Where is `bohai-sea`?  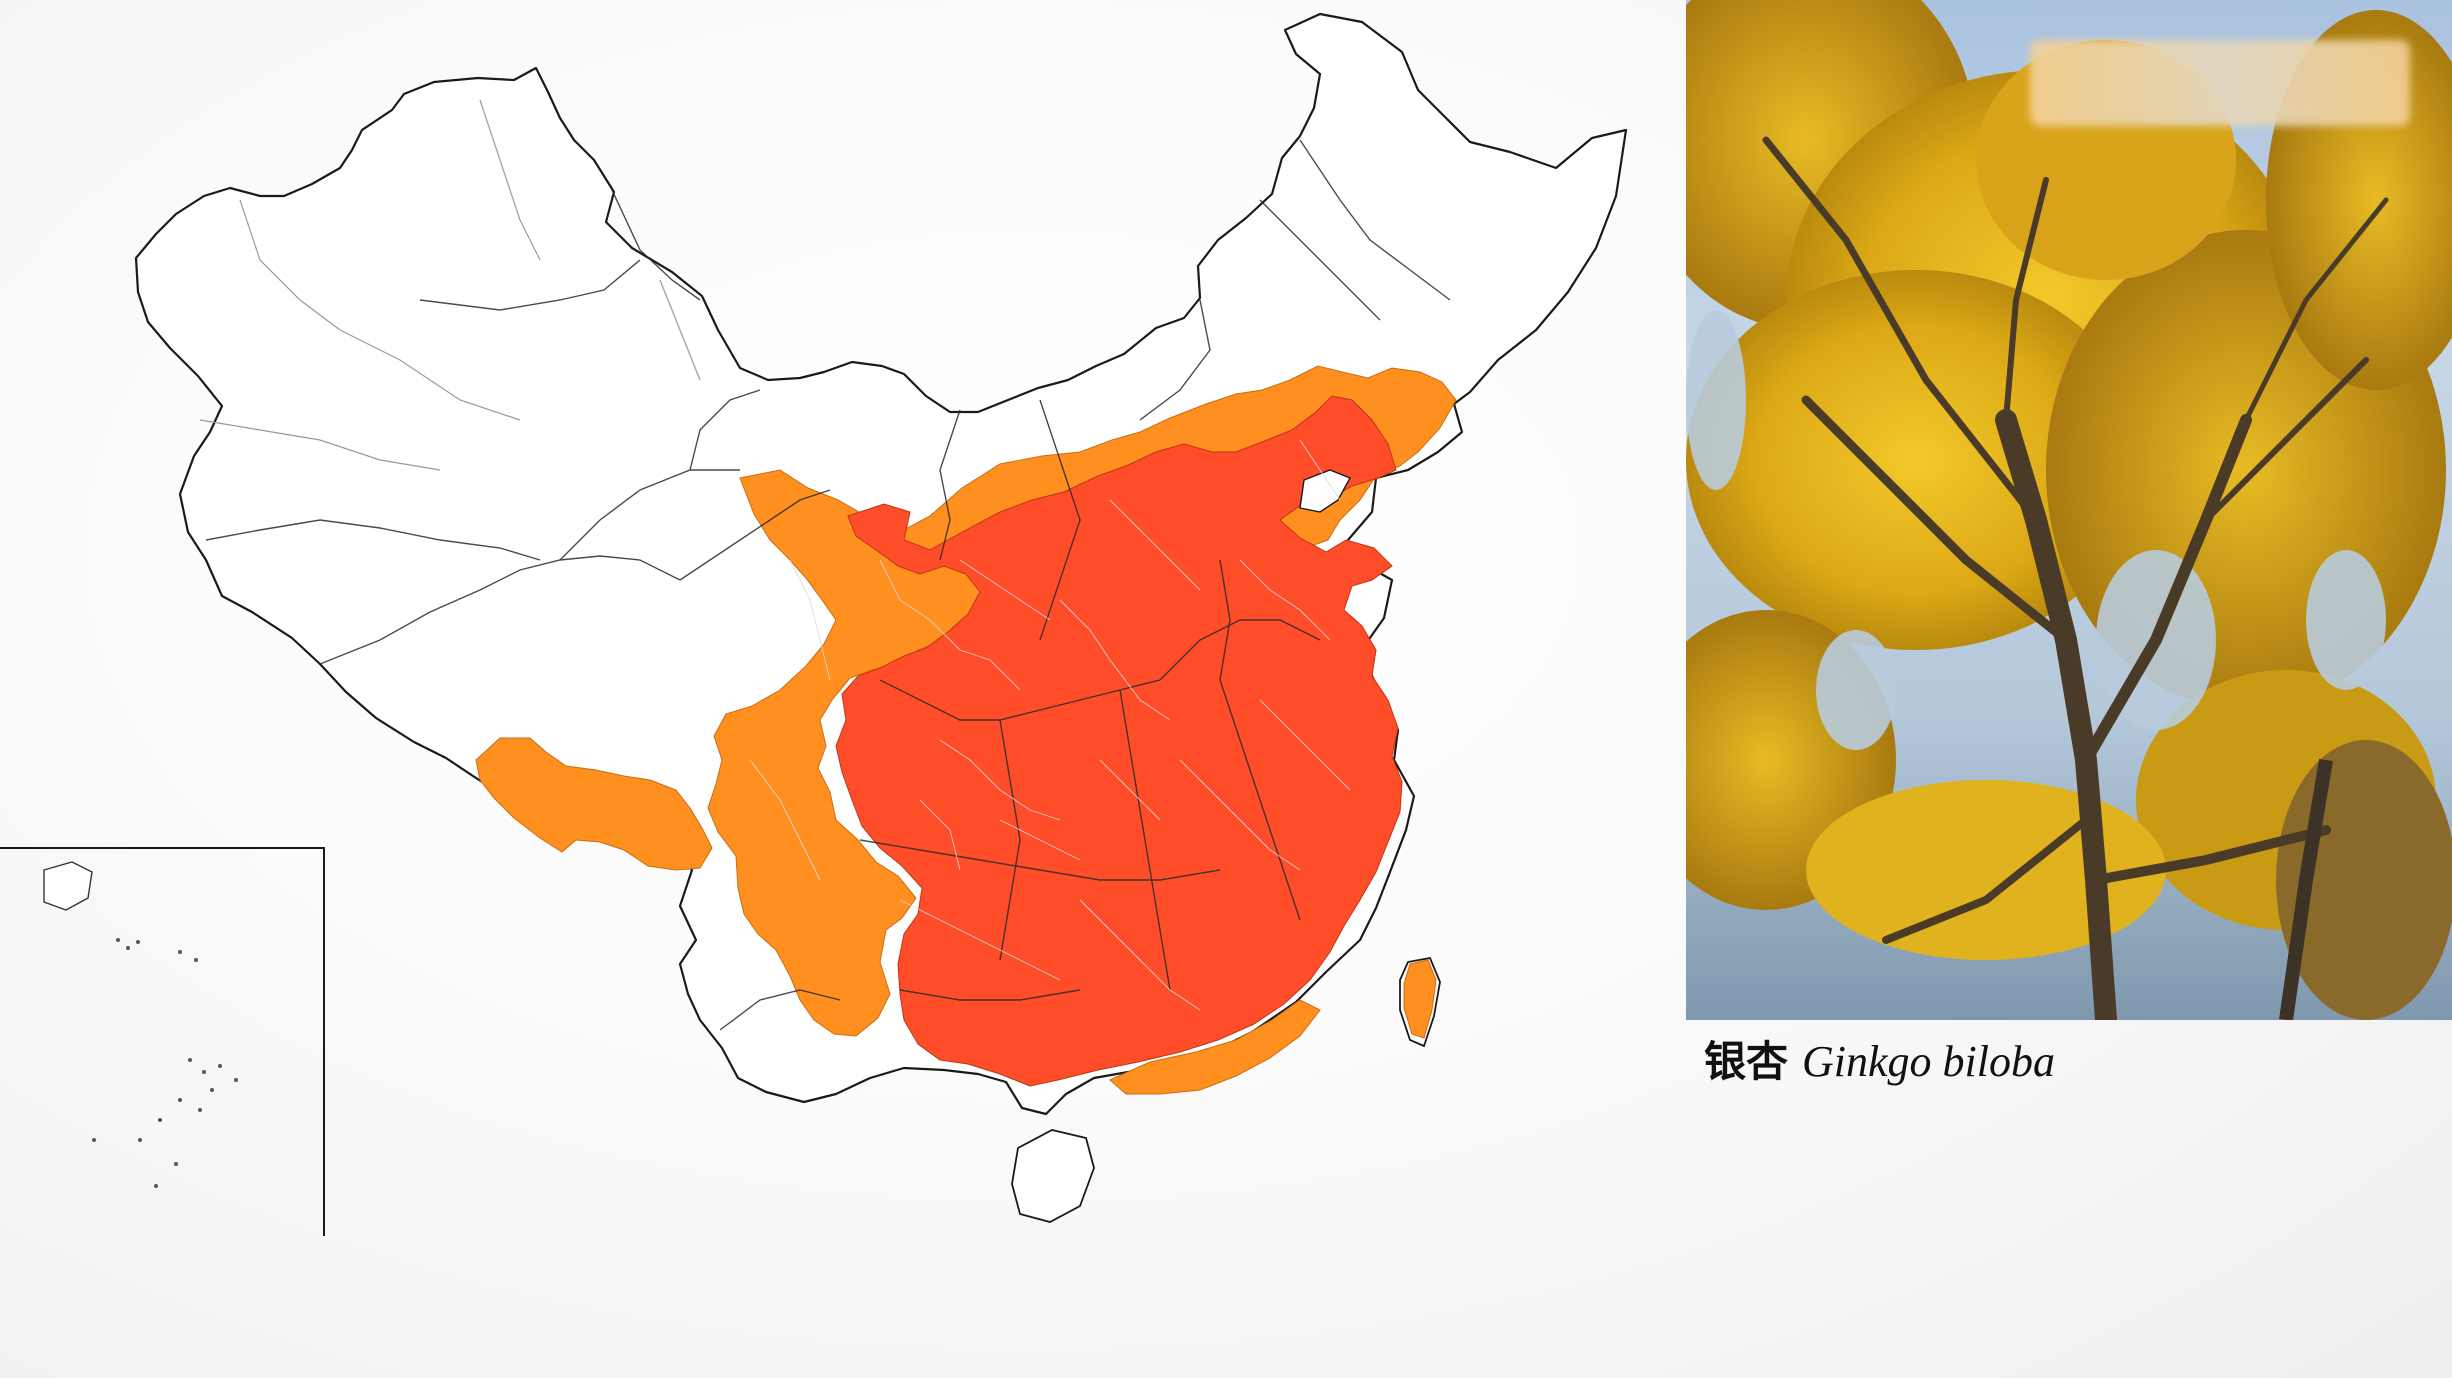
bohai-sea is located at coordinates (1325, 491).